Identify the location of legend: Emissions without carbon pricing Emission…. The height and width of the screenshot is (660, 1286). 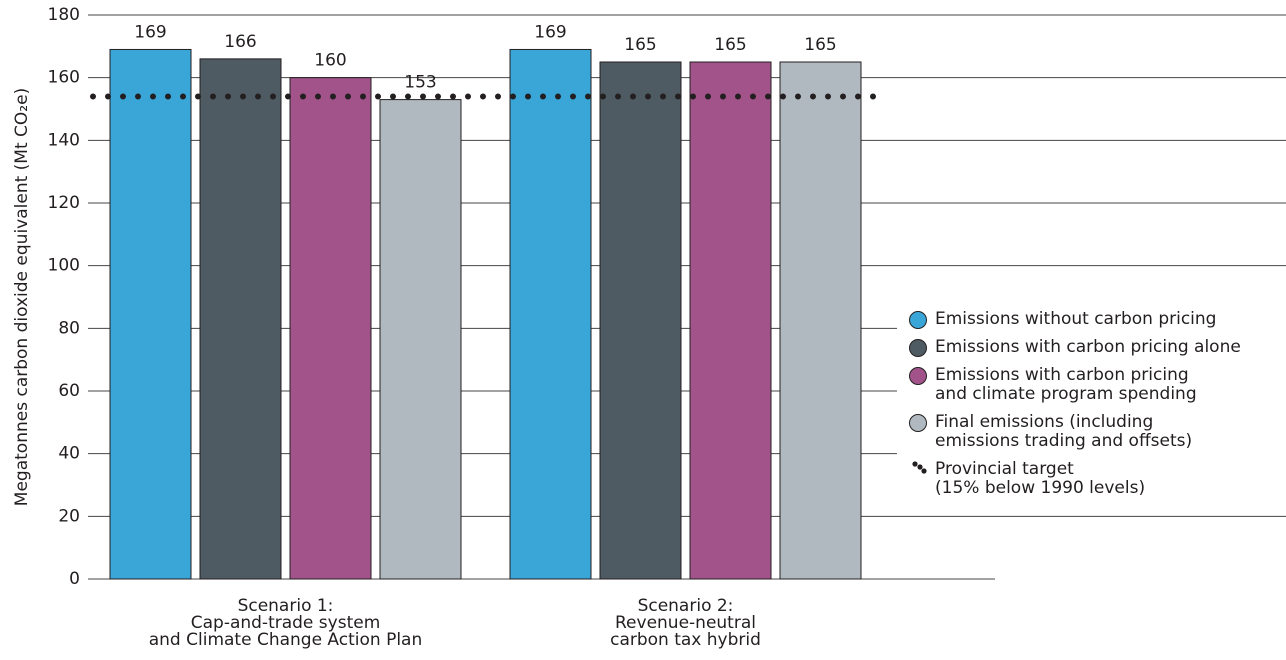
(1091, 406).